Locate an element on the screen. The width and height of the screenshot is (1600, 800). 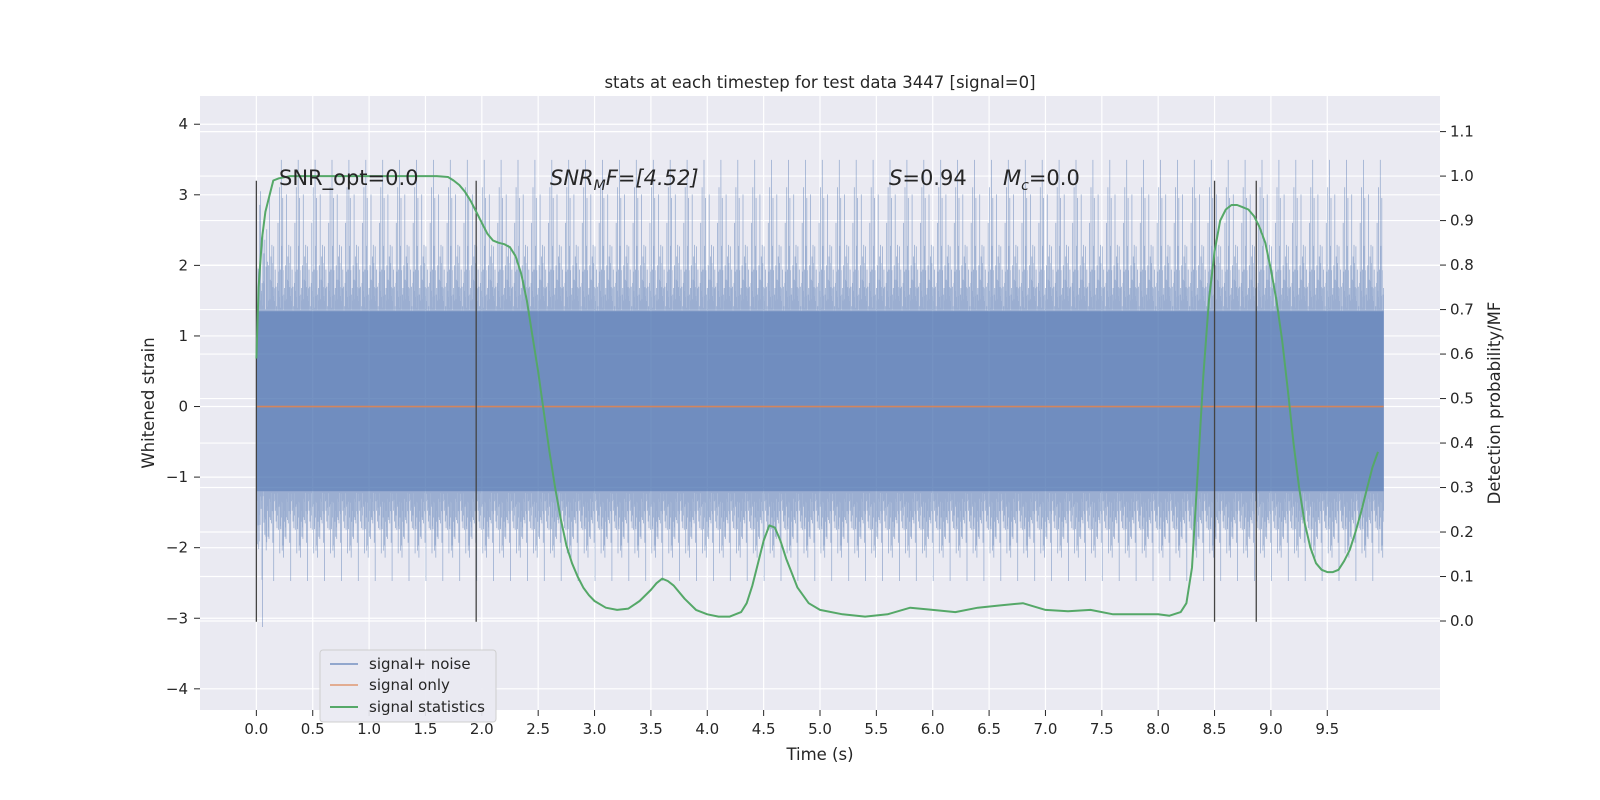
left-y-tick-label: −2 is located at coordinates (177, 548).